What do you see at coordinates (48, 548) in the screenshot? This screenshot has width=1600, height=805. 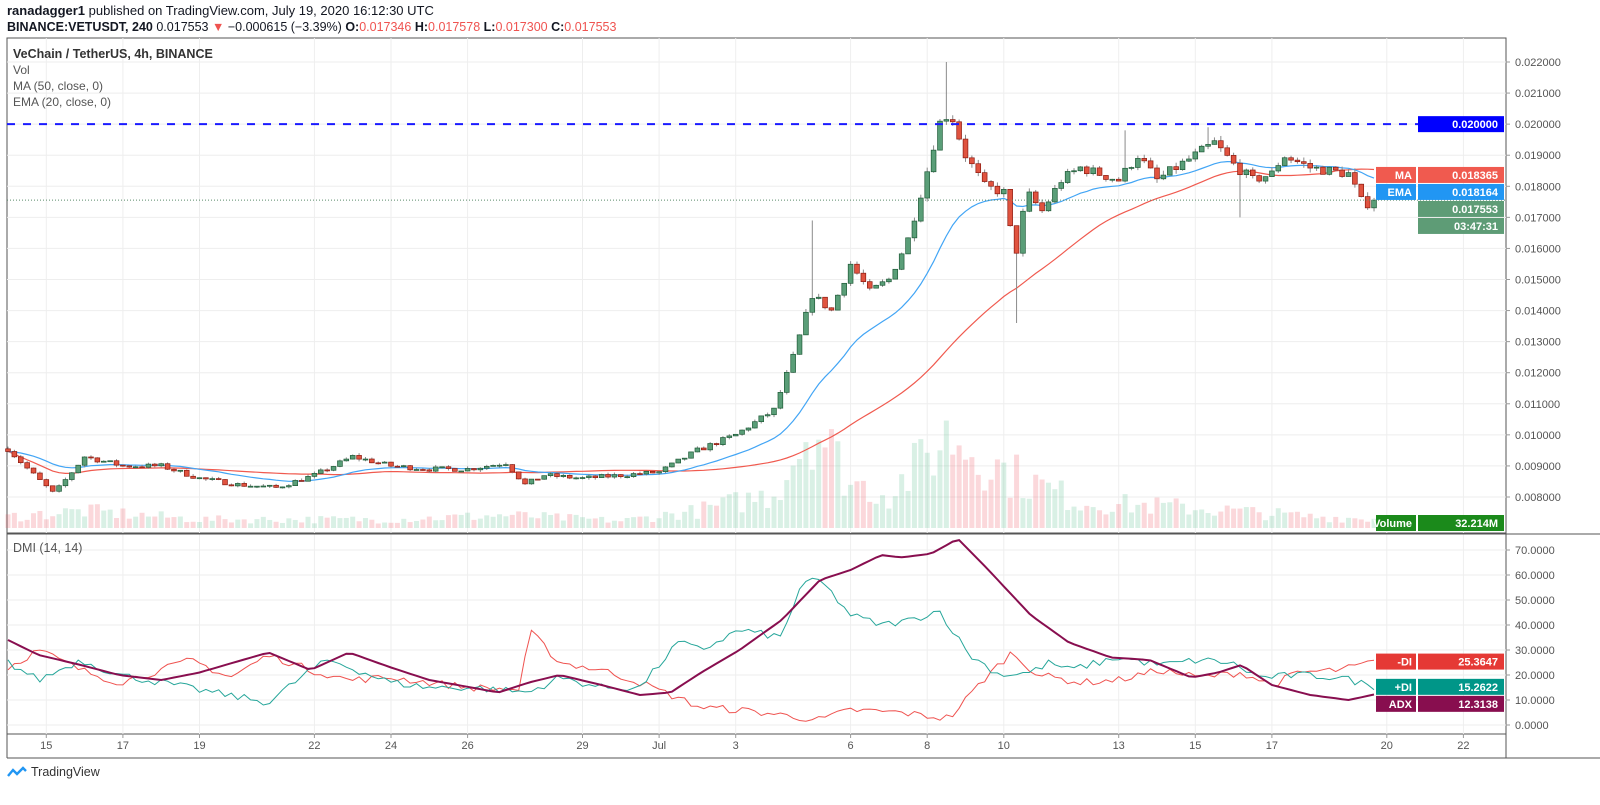 I see `legend-dmi: DMI (14, 14)` at bounding box center [48, 548].